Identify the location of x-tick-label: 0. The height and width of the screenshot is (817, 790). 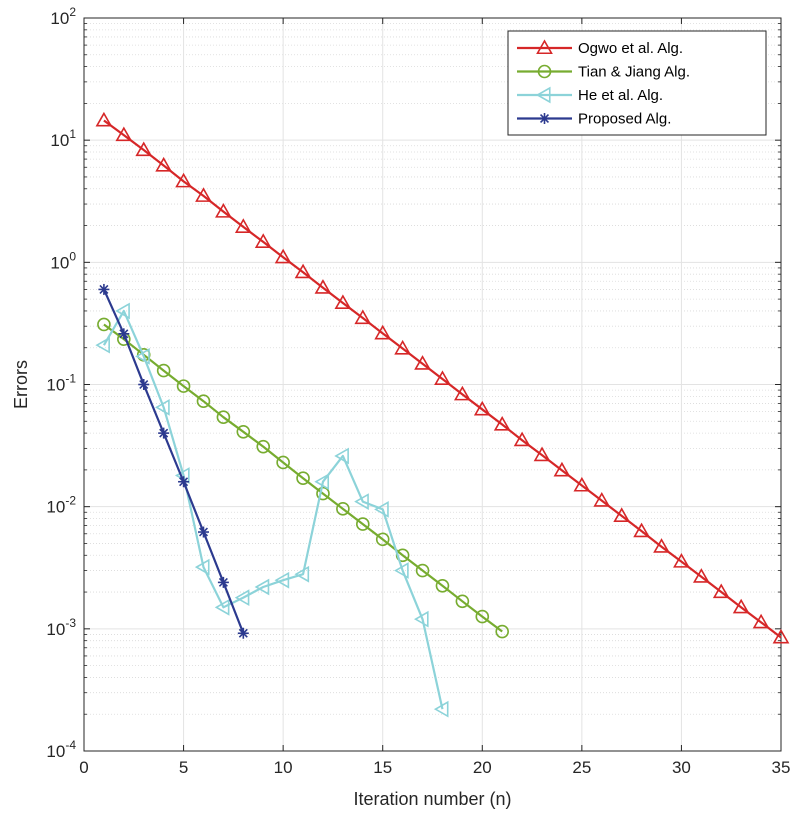
(83, 767).